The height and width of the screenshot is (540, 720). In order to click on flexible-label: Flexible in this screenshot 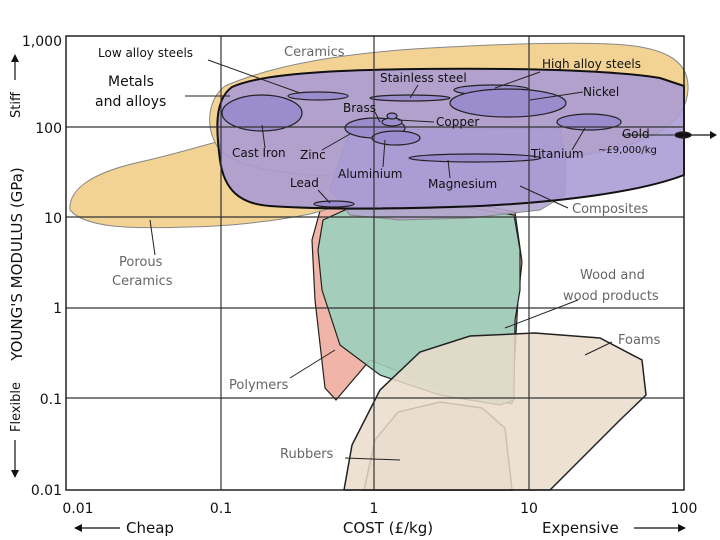, I will do `click(16, 407)`.